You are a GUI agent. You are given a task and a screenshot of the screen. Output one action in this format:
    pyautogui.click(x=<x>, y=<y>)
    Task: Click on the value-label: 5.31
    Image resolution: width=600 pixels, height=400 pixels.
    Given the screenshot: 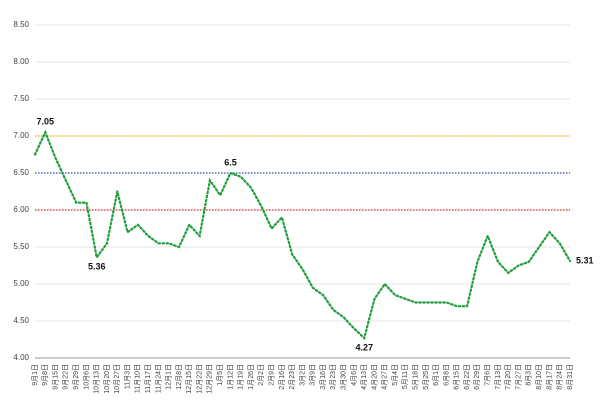 What is the action you would take?
    pyautogui.click(x=585, y=260)
    